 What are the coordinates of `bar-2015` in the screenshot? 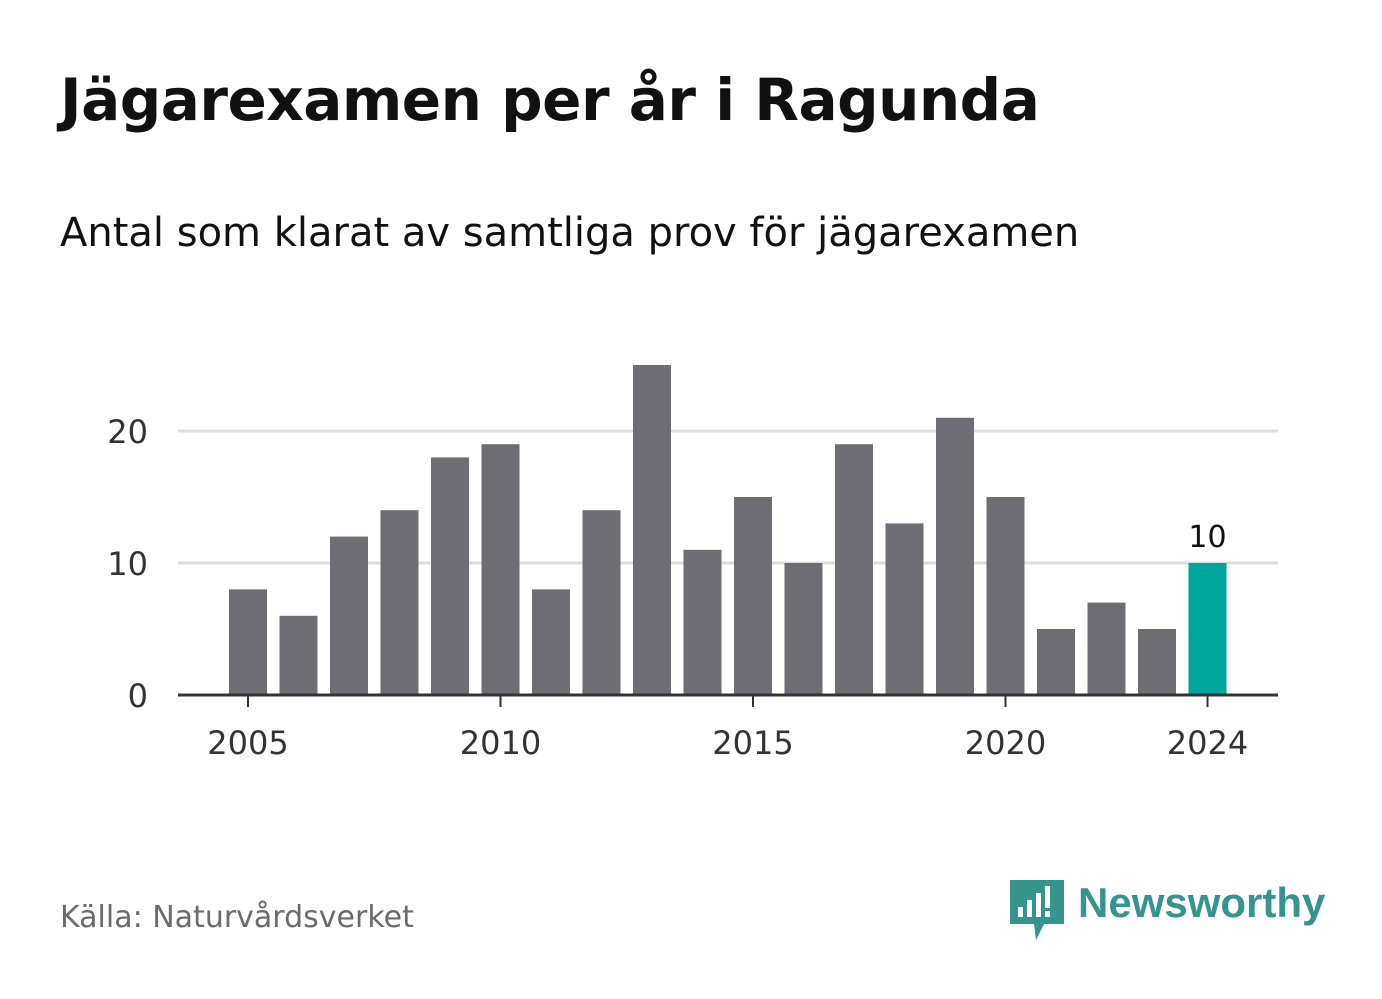 It's located at (753, 596).